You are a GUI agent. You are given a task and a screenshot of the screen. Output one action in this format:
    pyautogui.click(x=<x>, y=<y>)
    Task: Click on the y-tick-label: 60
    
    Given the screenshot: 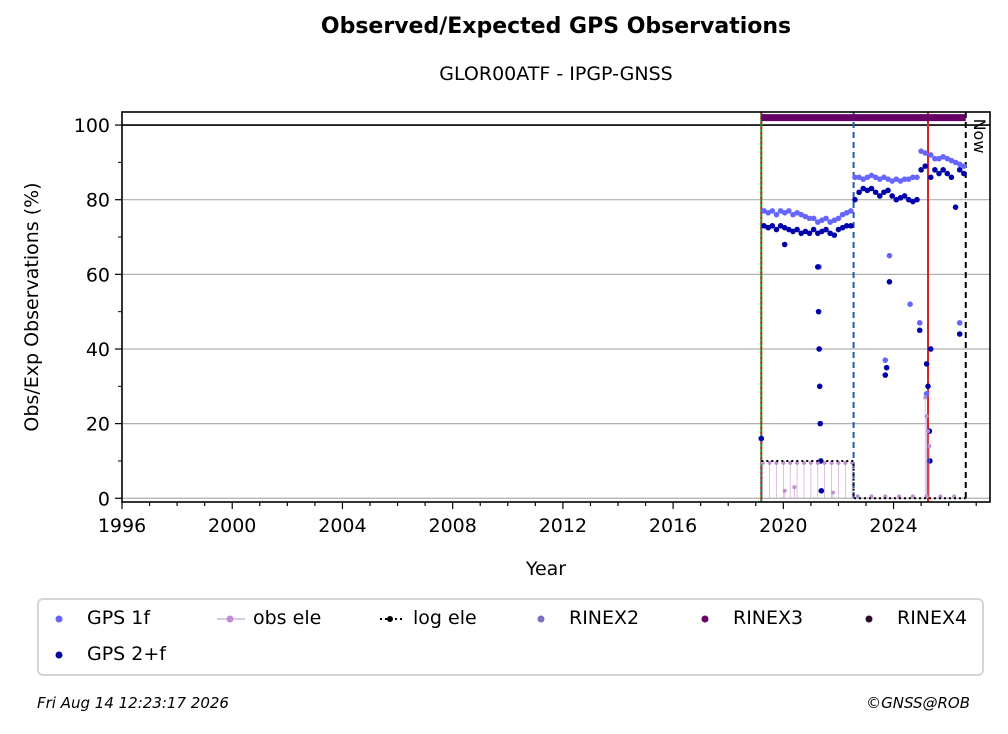 What is the action you would take?
    pyautogui.click(x=98, y=275)
    